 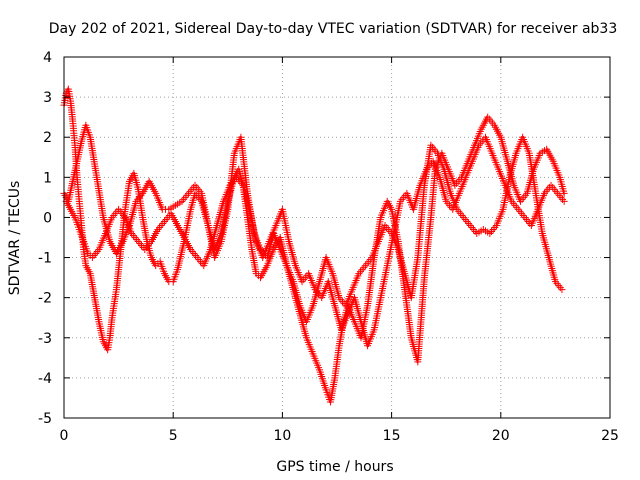 I want to click on y-tick-label: -2, so click(x=45, y=299).